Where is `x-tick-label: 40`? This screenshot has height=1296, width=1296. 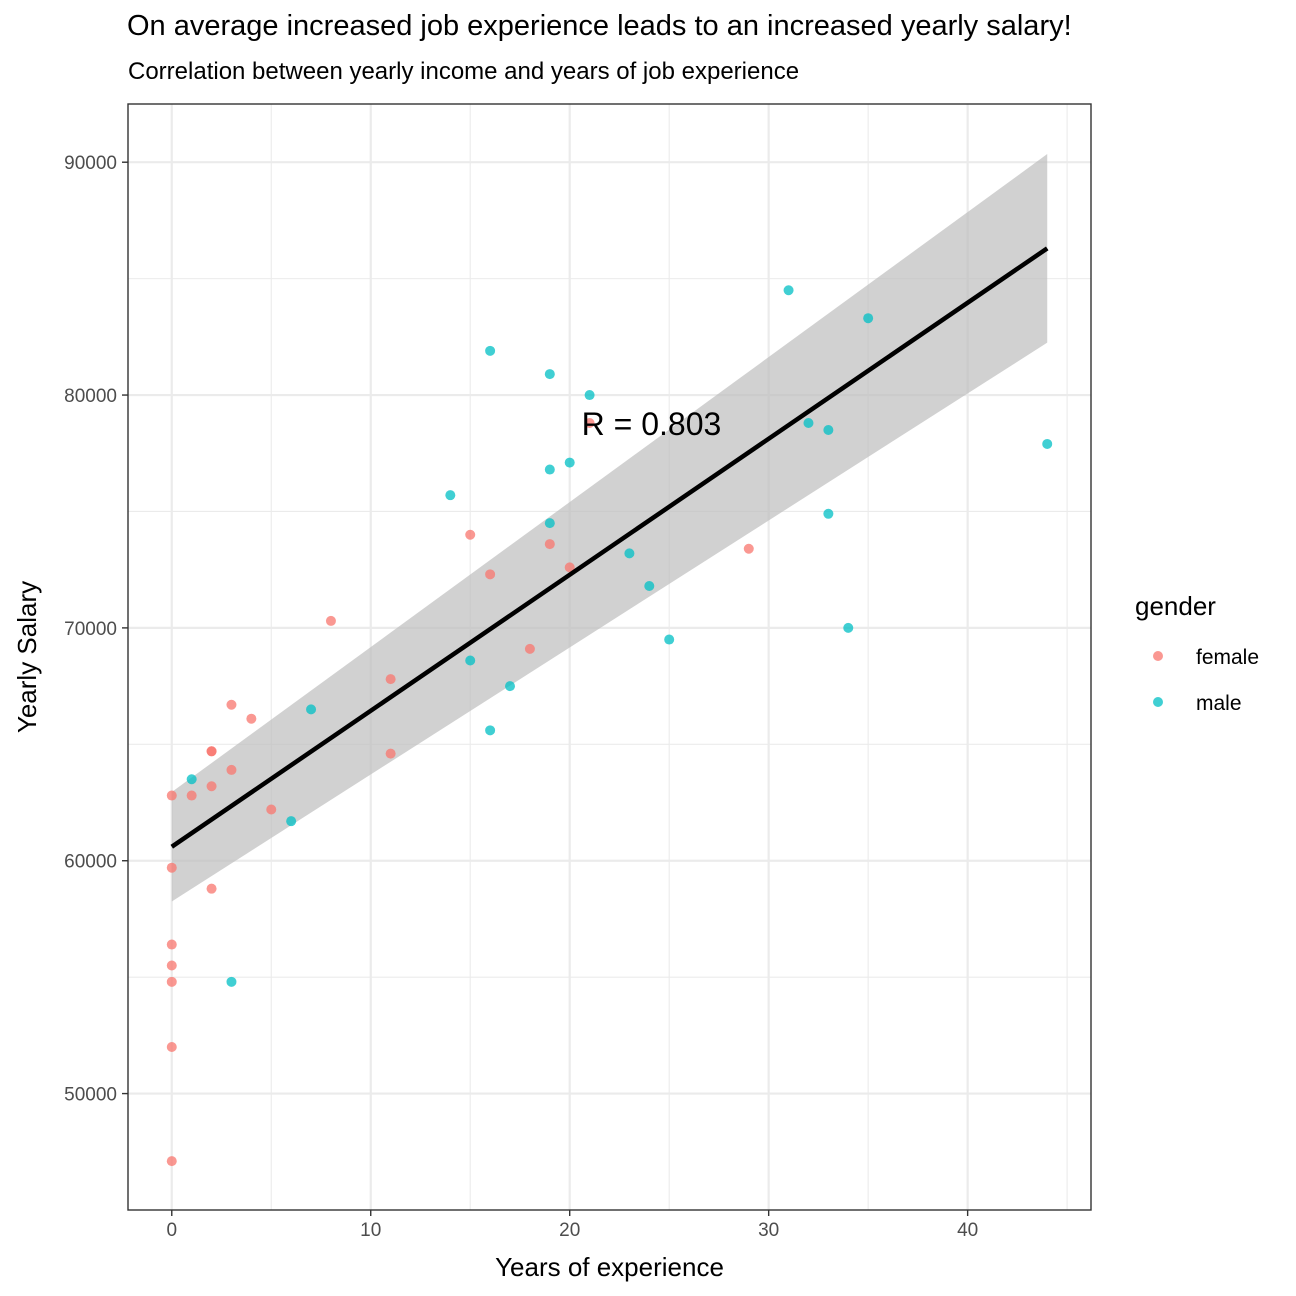
x-tick-label: 40 is located at coordinates (967, 1230).